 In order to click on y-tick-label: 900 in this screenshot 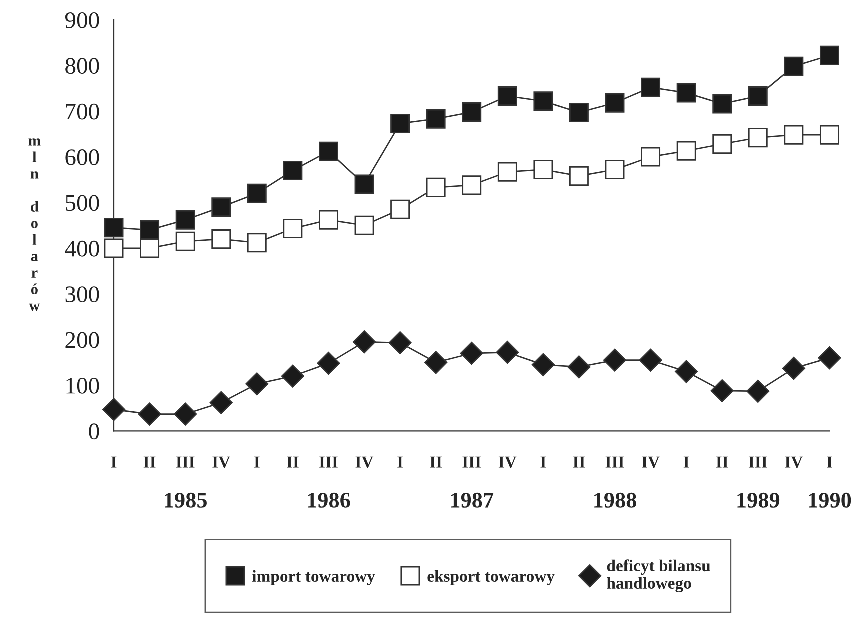, I will do `click(82, 20)`.